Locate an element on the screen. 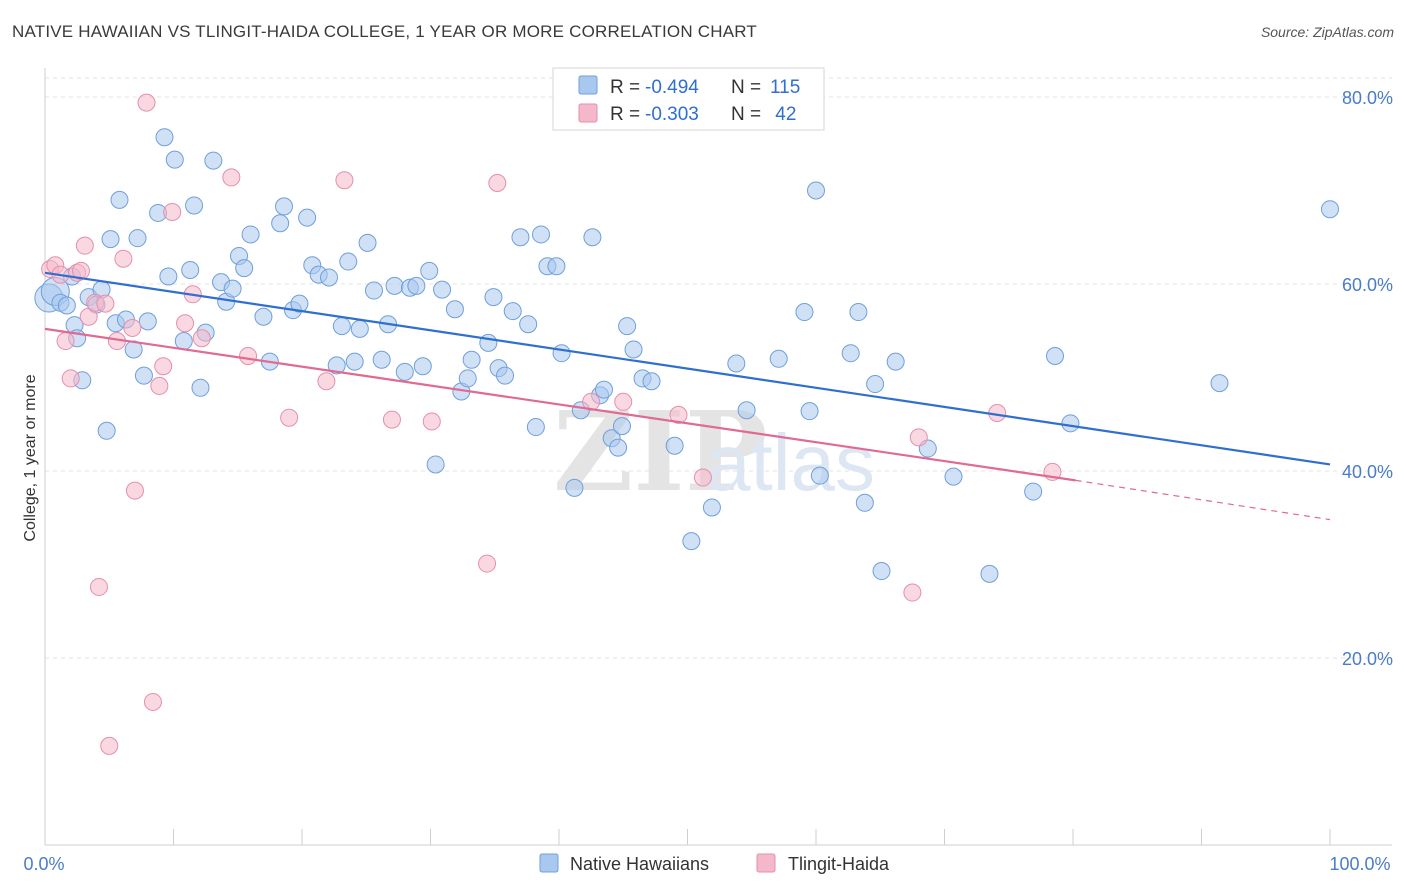 This screenshot has height=892, width=1406. legend-r-label: R = is located at coordinates (625, 87).